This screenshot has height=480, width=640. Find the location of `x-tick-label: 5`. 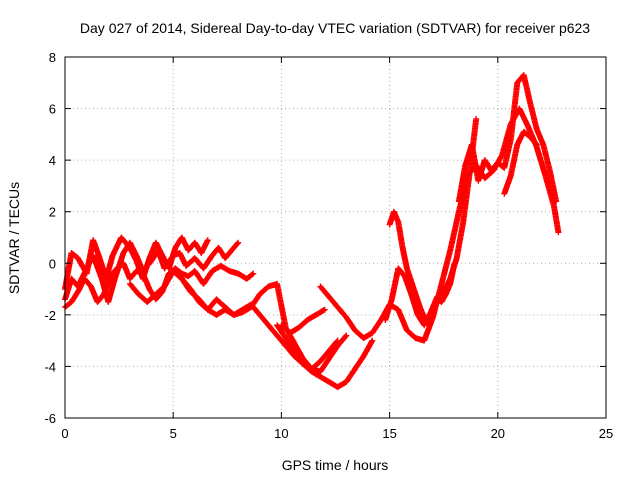

x-tick-label: 5 is located at coordinates (173, 433).